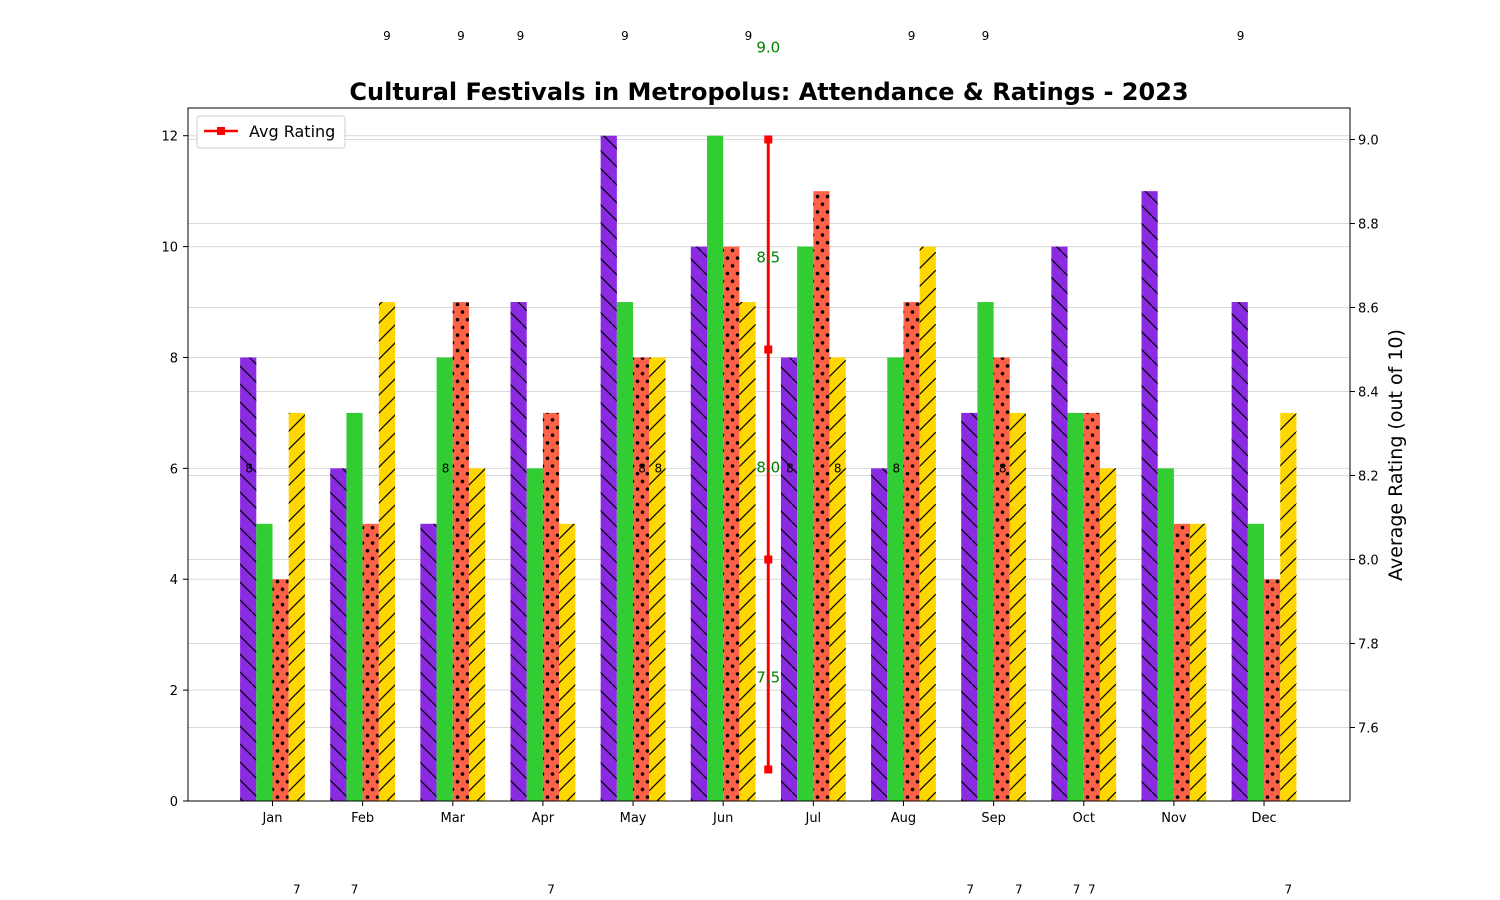 The height and width of the screenshot is (900, 1500). Describe the element at coordinates (1368, 309) in the screenshot. I see `y2-tick-label: 8.6` at that location.